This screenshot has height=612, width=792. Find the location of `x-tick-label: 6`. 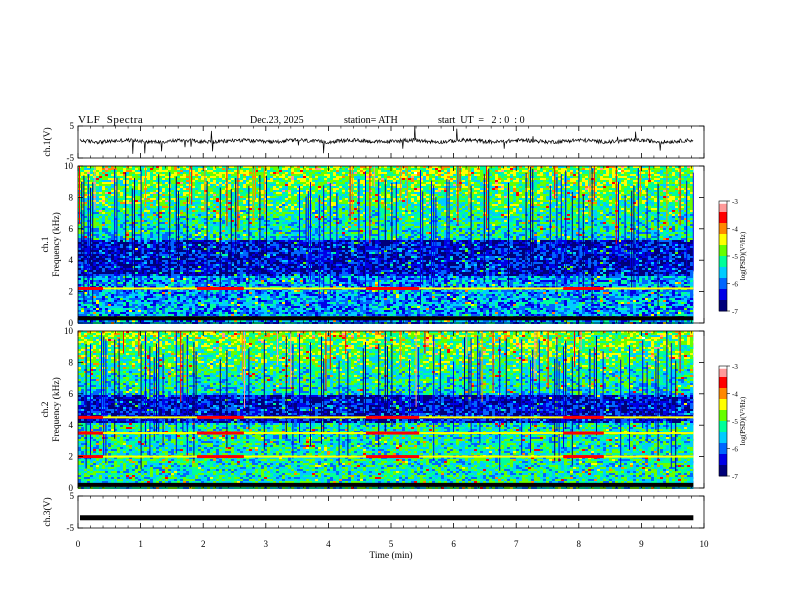

x-tick-label: 6 is located at coordinates (453, 544).